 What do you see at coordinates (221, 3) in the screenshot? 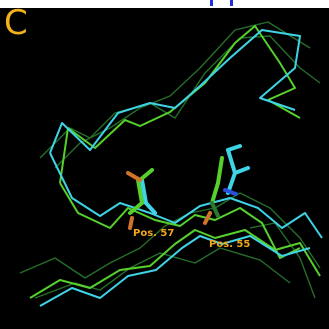
I see `top-blue-fragment` at bounding box center [221, 3].